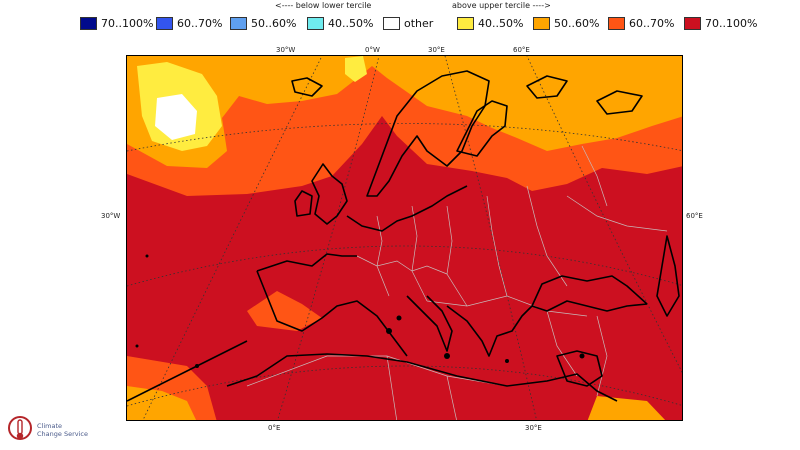  I want to click on probability-50-60-southwest, so click(162, 403).